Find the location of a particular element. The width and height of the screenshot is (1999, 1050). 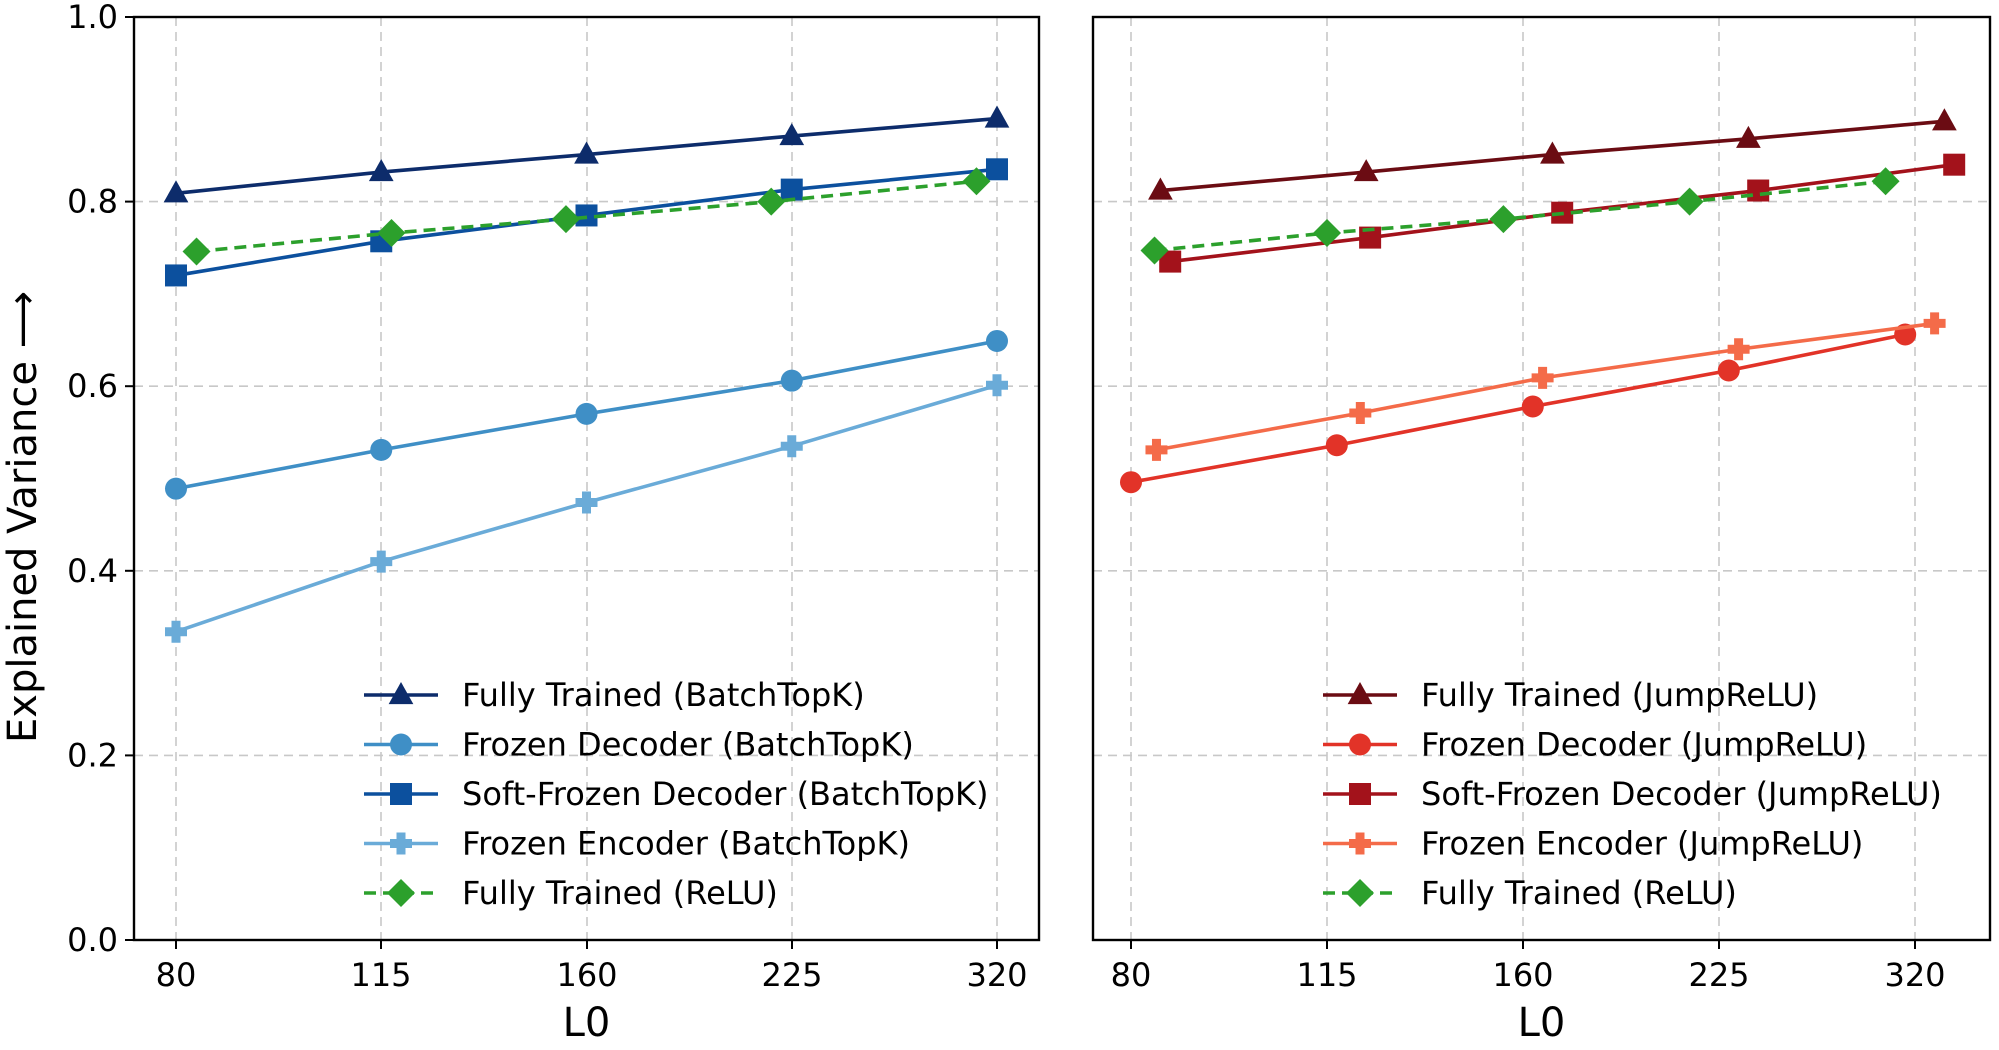

legend-label: Fully Trained (BatchTopK) is located at coordinates (663, 695).